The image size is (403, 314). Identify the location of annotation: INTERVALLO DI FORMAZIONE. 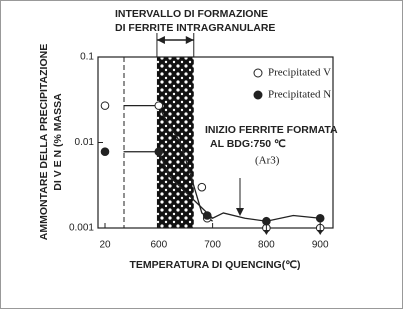
(191, 14).